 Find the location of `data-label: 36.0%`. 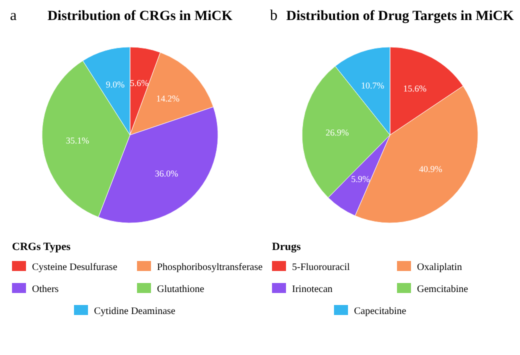

data-label: 36.0% is located at coordinates (166, 173).